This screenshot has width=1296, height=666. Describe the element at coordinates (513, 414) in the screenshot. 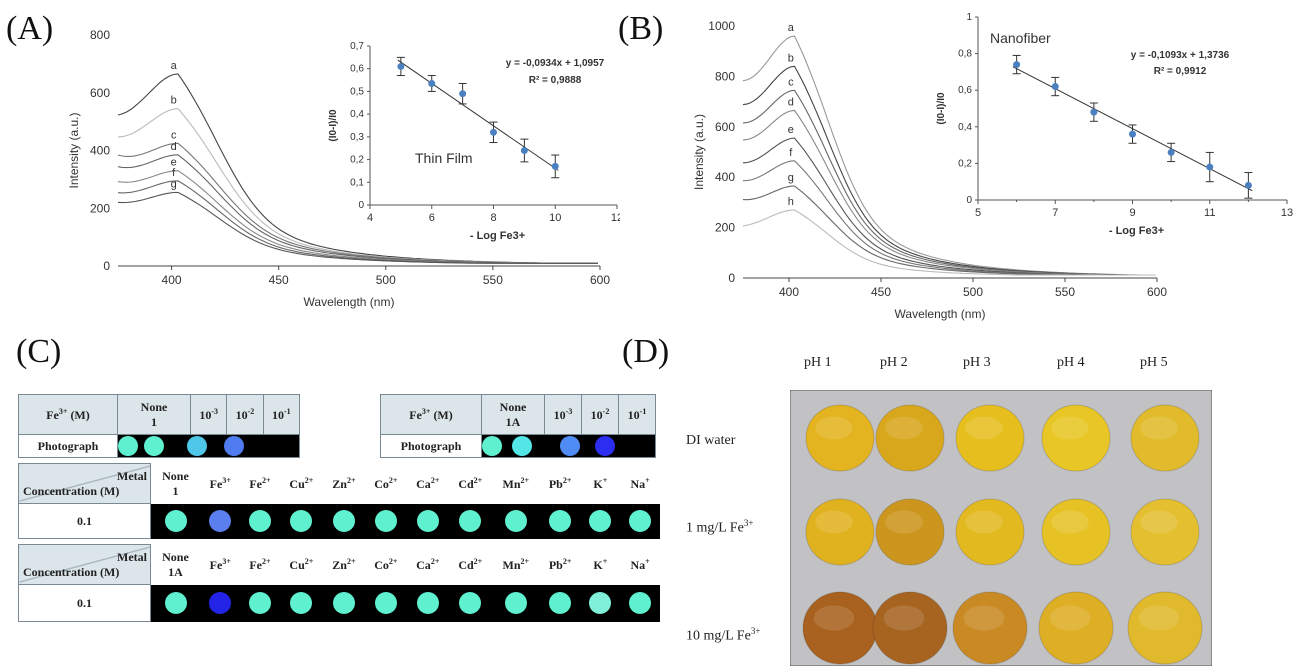

I see `none-1a-header: None 1A` at that location.